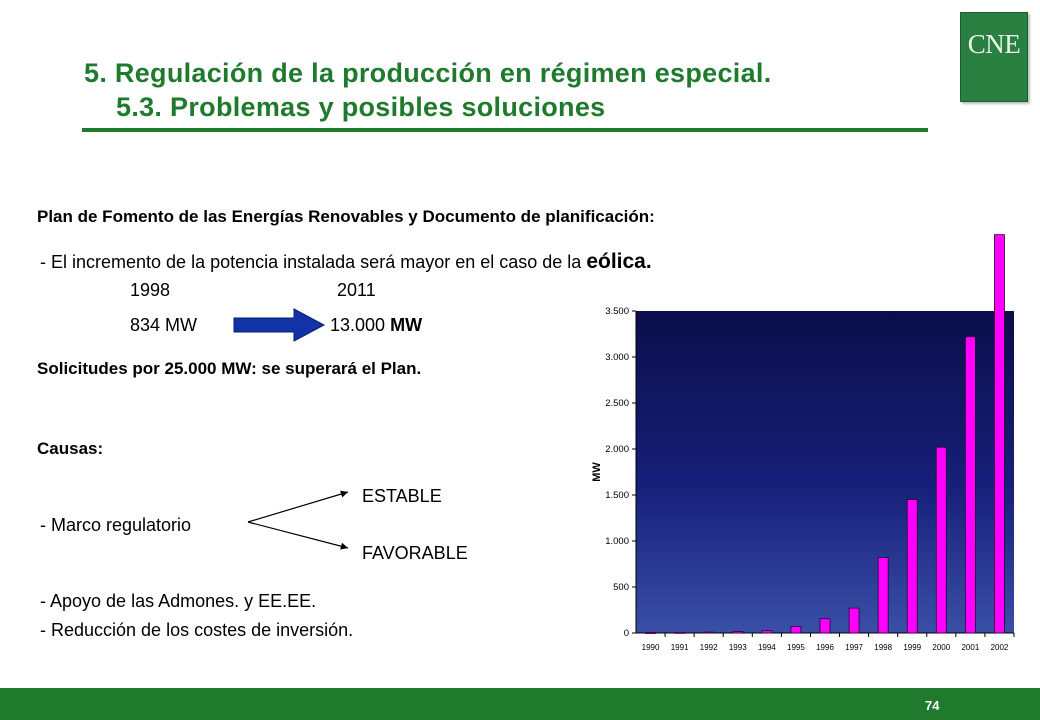 Image resolution: width=1040 pixels, height=720 pixels. What do you see at coordinates (1000, 647) in the screenshot?
I see `x-tick-label: 2002` at bounding box center [1000, 647].